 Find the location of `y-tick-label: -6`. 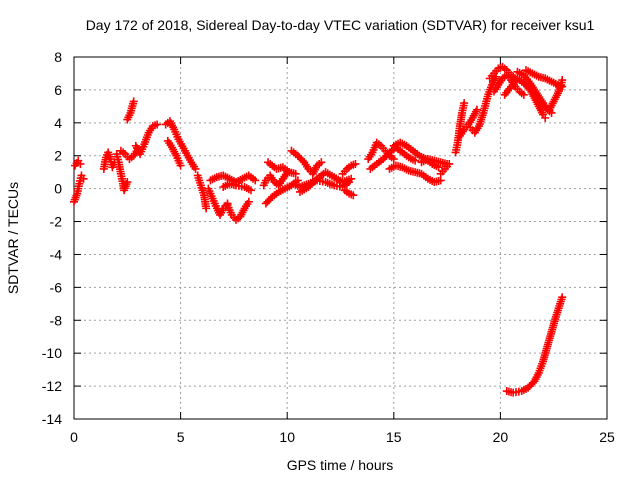

y-tick-label: -6 is located at coordinates (56, 287).